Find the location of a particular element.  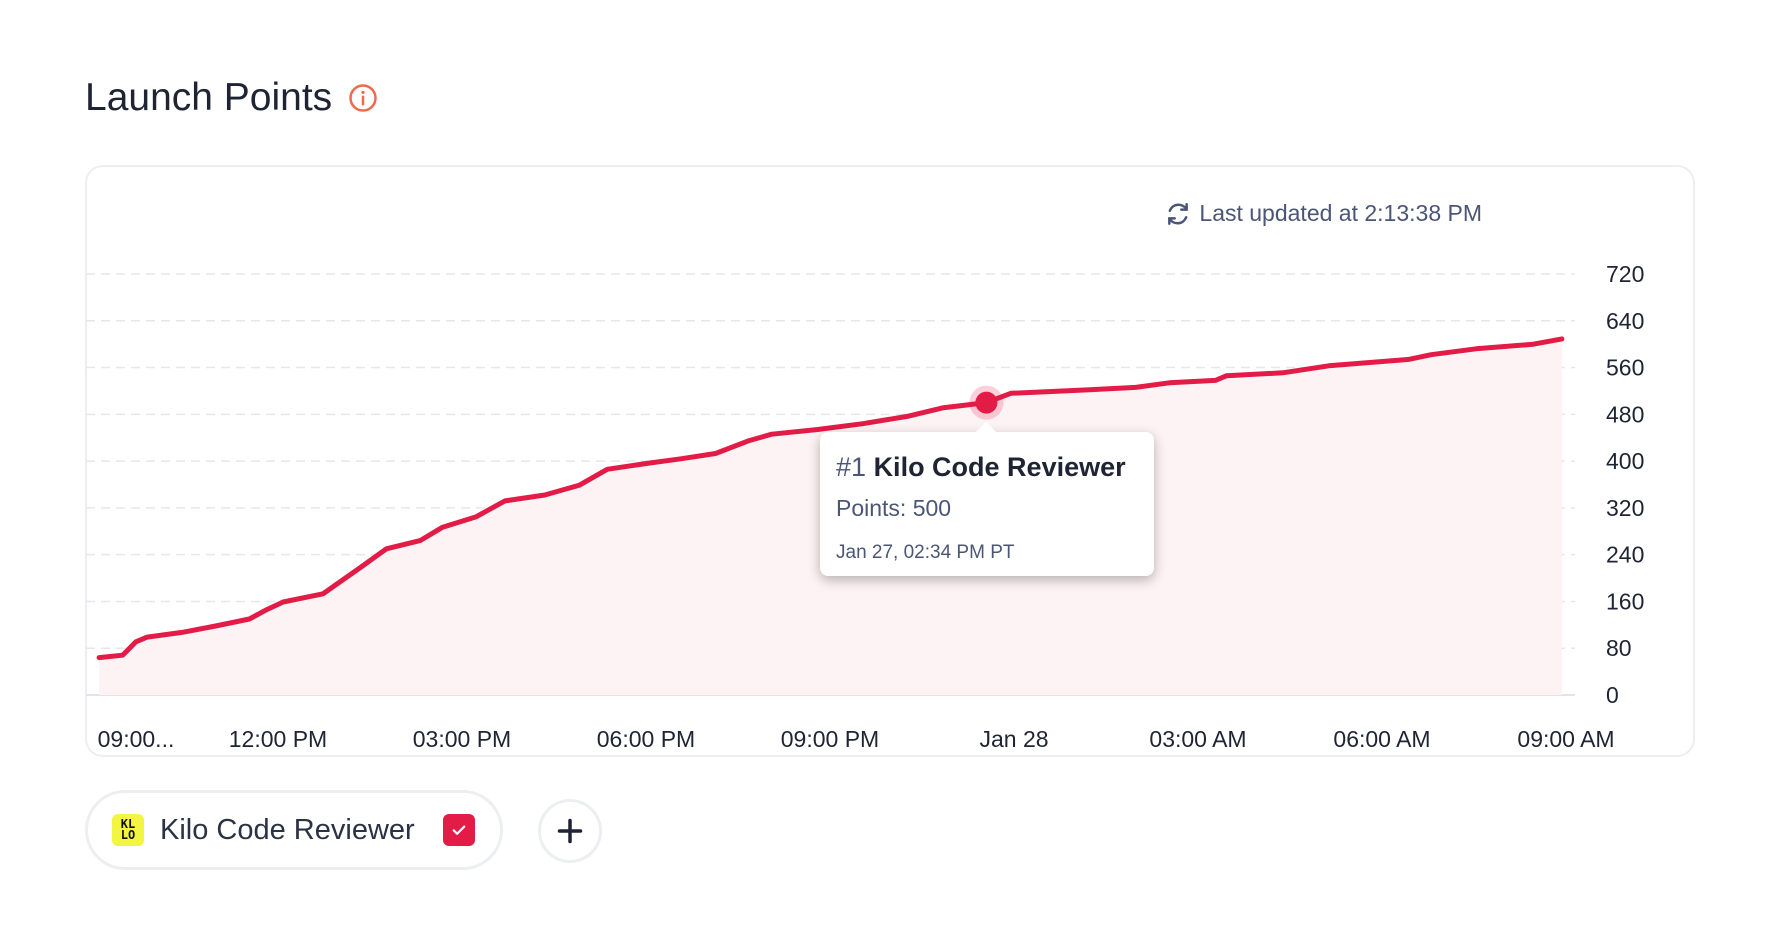

y-tick-label: 560 is located at coordinates (1625, 368).